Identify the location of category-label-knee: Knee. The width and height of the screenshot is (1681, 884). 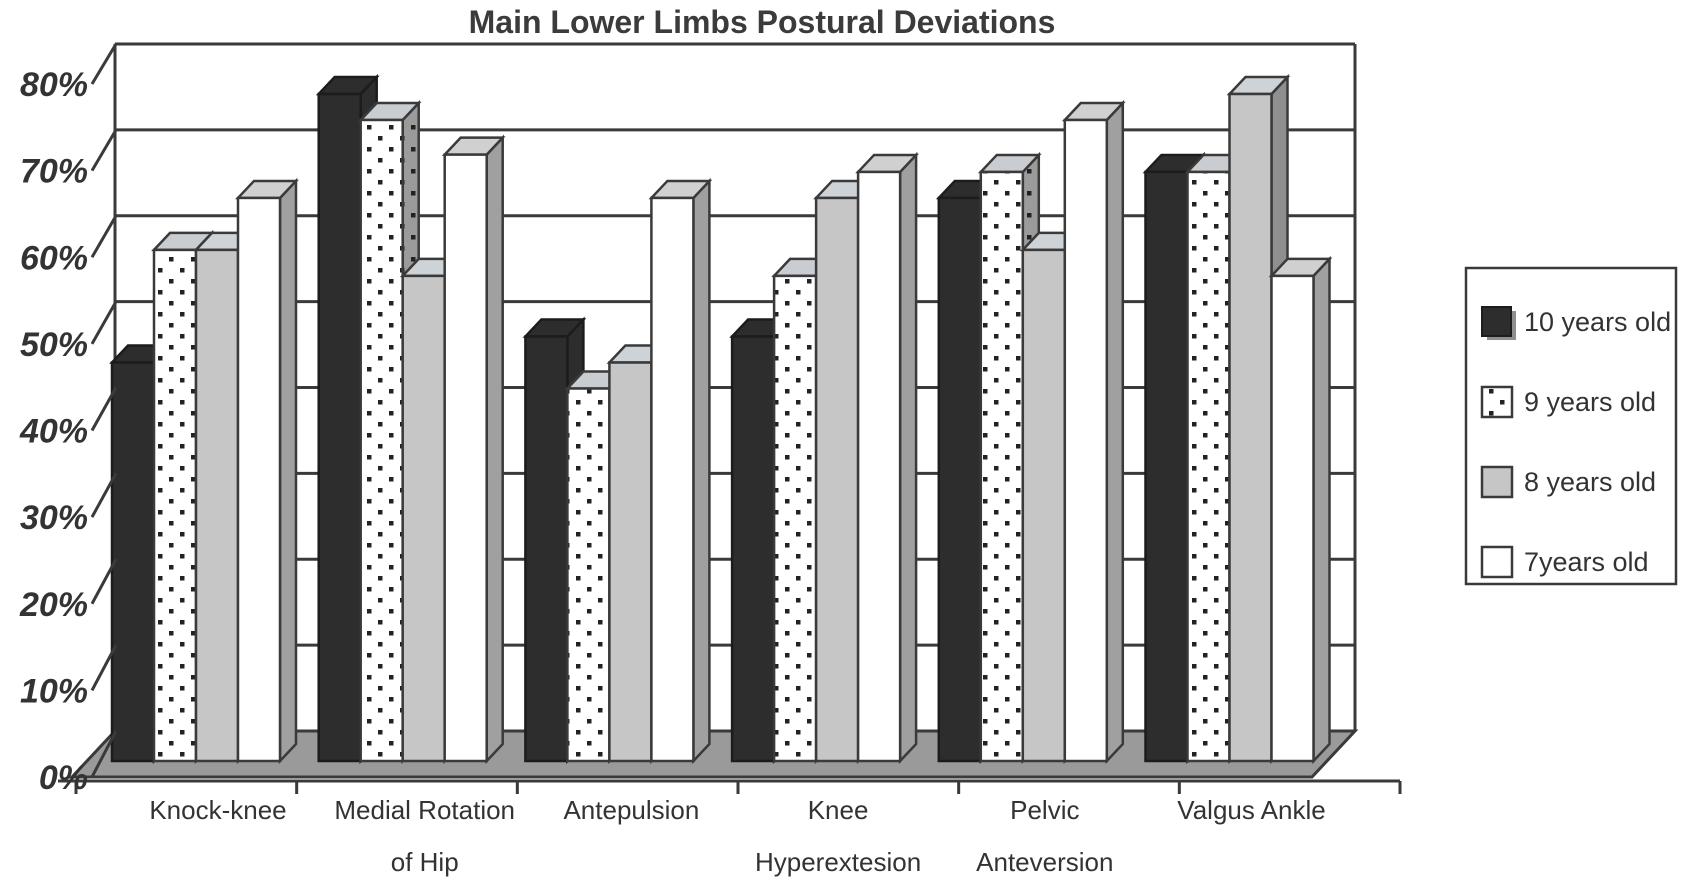
(838, 810).